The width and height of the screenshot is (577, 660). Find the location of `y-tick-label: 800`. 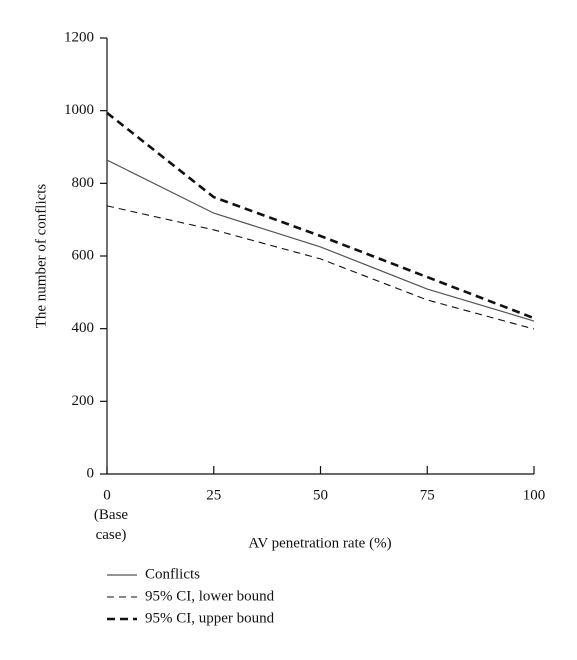

y-tick-label: 800 is located at coordinates (83, 183).